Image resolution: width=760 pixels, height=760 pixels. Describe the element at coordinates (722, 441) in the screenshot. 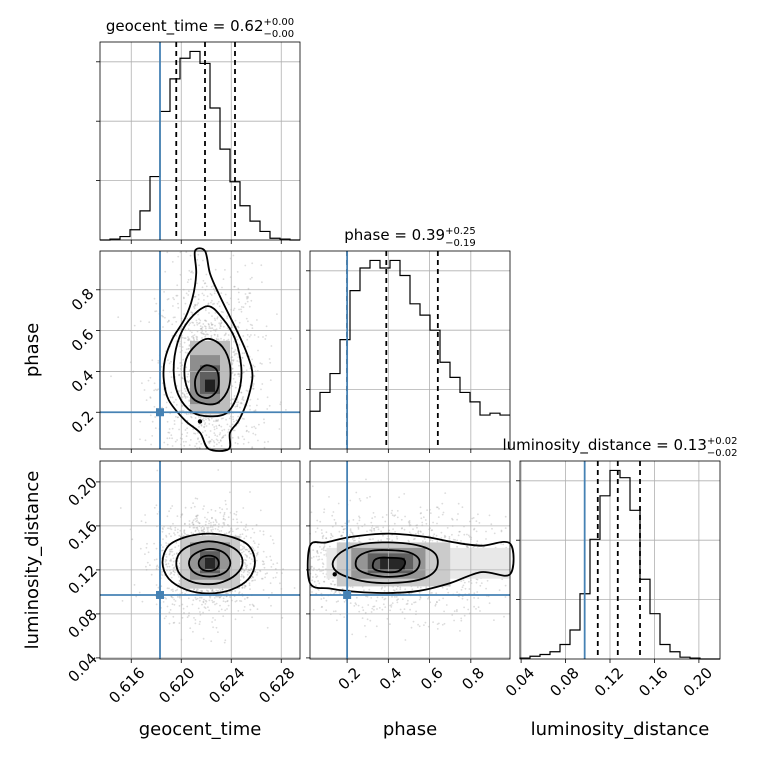

I see `title-upper-error-luminosity_distance: +0.02` at that location.